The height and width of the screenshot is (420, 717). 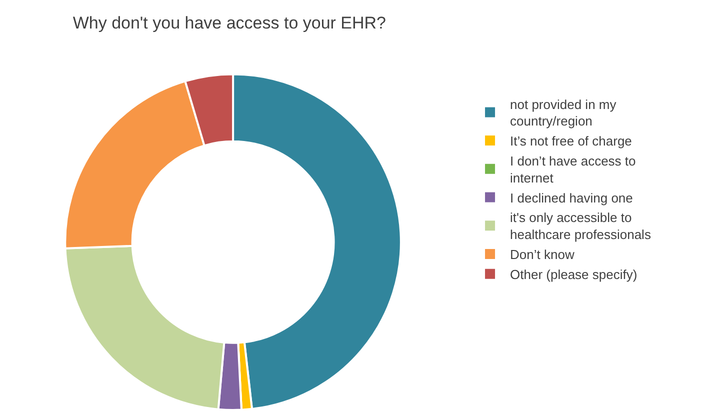 What do you see at coordinates (574, 274) in the screenshot?
I see `legend-label: Other (please specify)` at bounding box center [574, 274].